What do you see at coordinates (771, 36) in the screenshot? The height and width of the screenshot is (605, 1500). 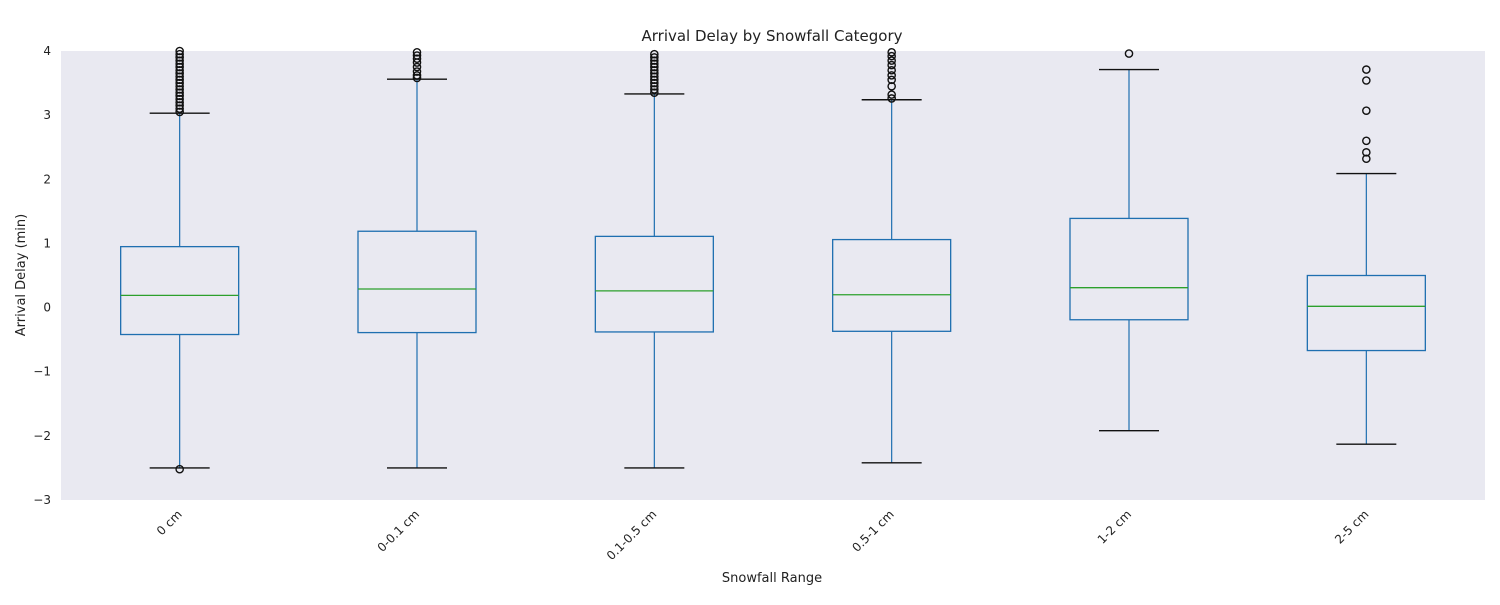 I see `chart-title: Arrival Delay by Snowfall Category` at bounding box center [771, 36].